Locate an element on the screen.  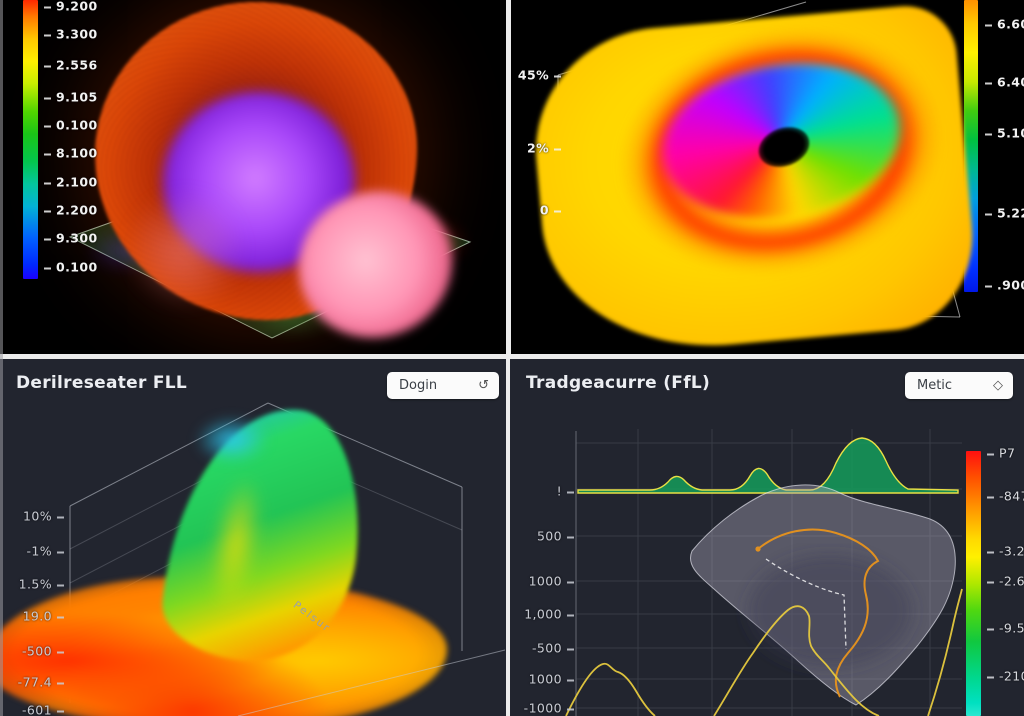
tick-label: ! is located at coordinates (565, 491).